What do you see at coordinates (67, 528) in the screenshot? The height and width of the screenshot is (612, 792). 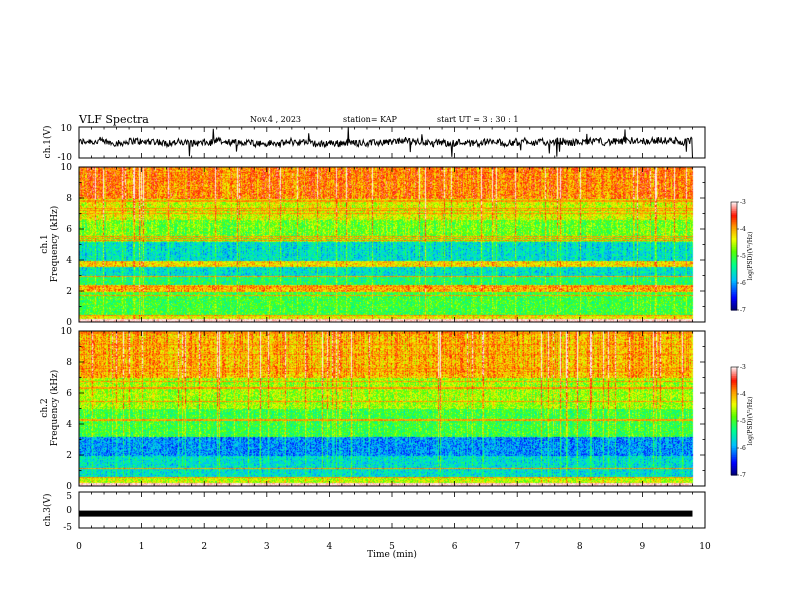 I see `ch3-ytick-bottom: -5` at bounding box center [67, 528].